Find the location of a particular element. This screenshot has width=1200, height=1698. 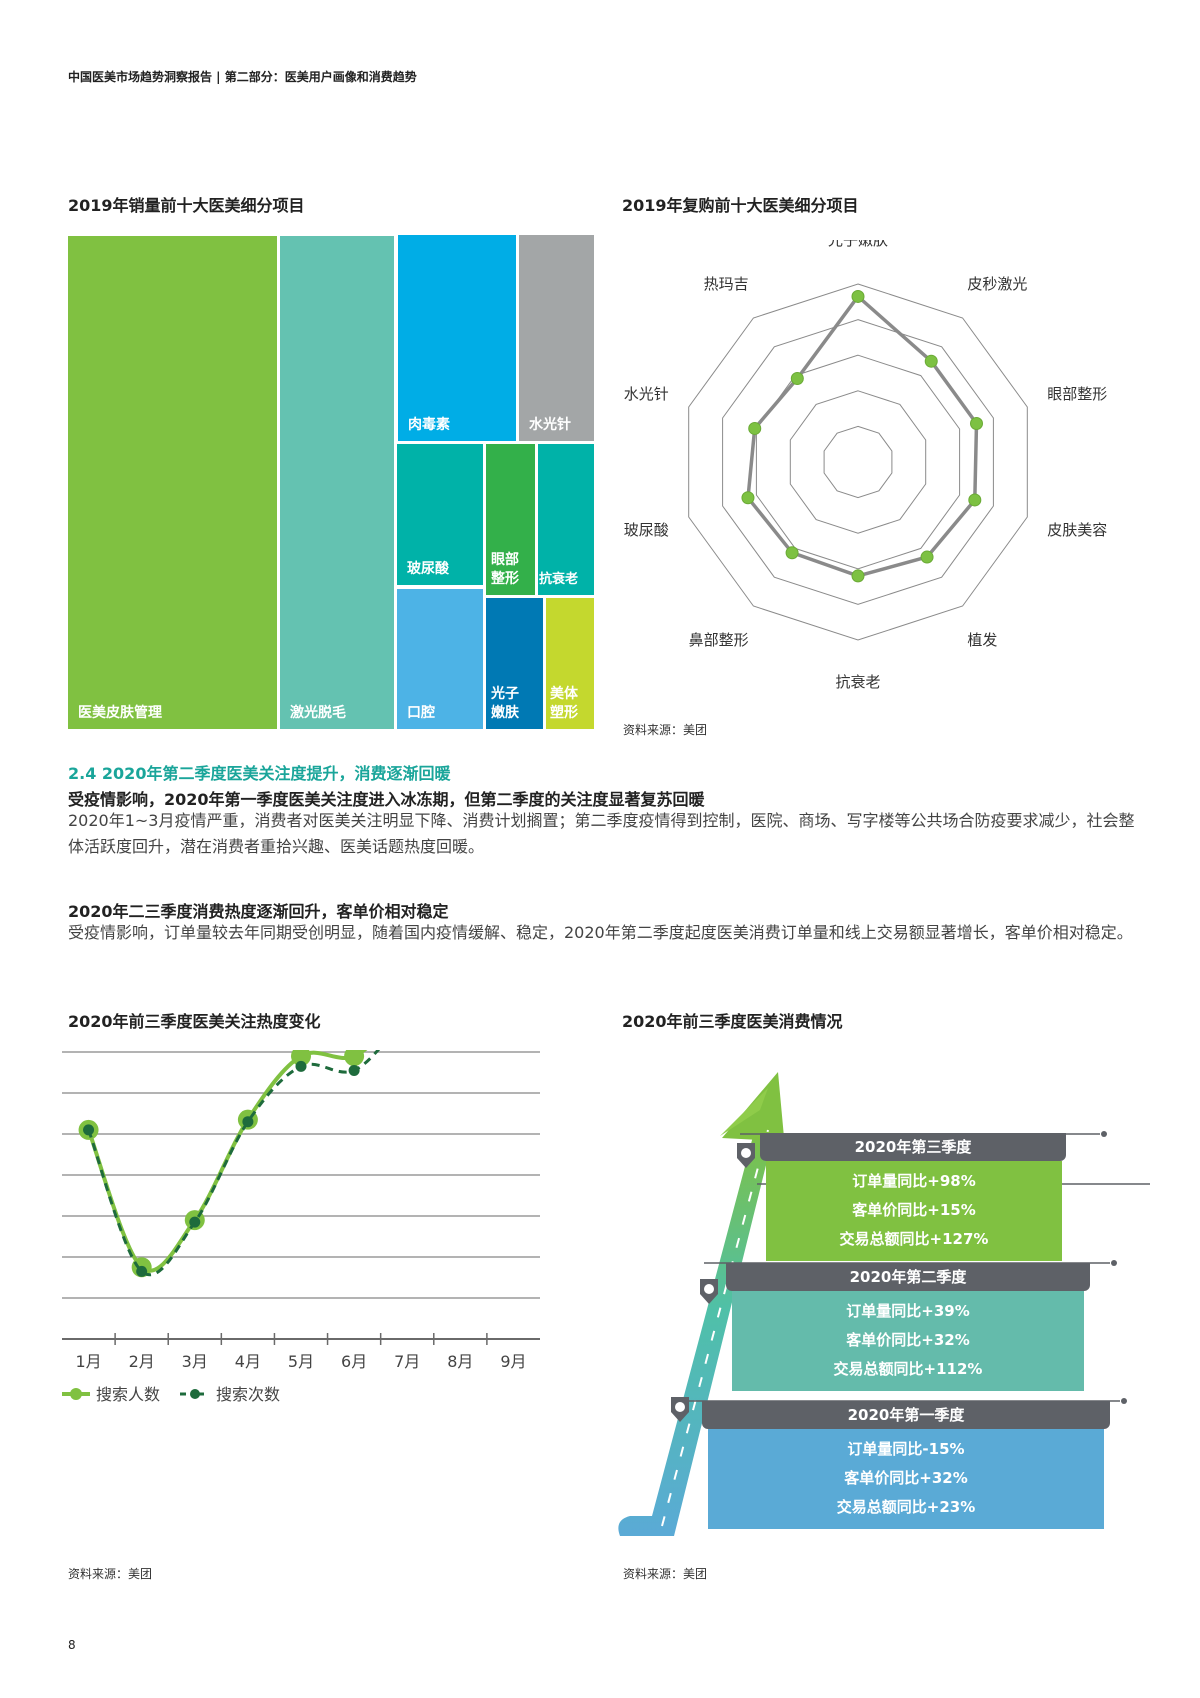

quarter-body-q1: 订单量同比-15% 客单价同比+32% 交易总额同比+23% is located at coordinates (906, 1479).